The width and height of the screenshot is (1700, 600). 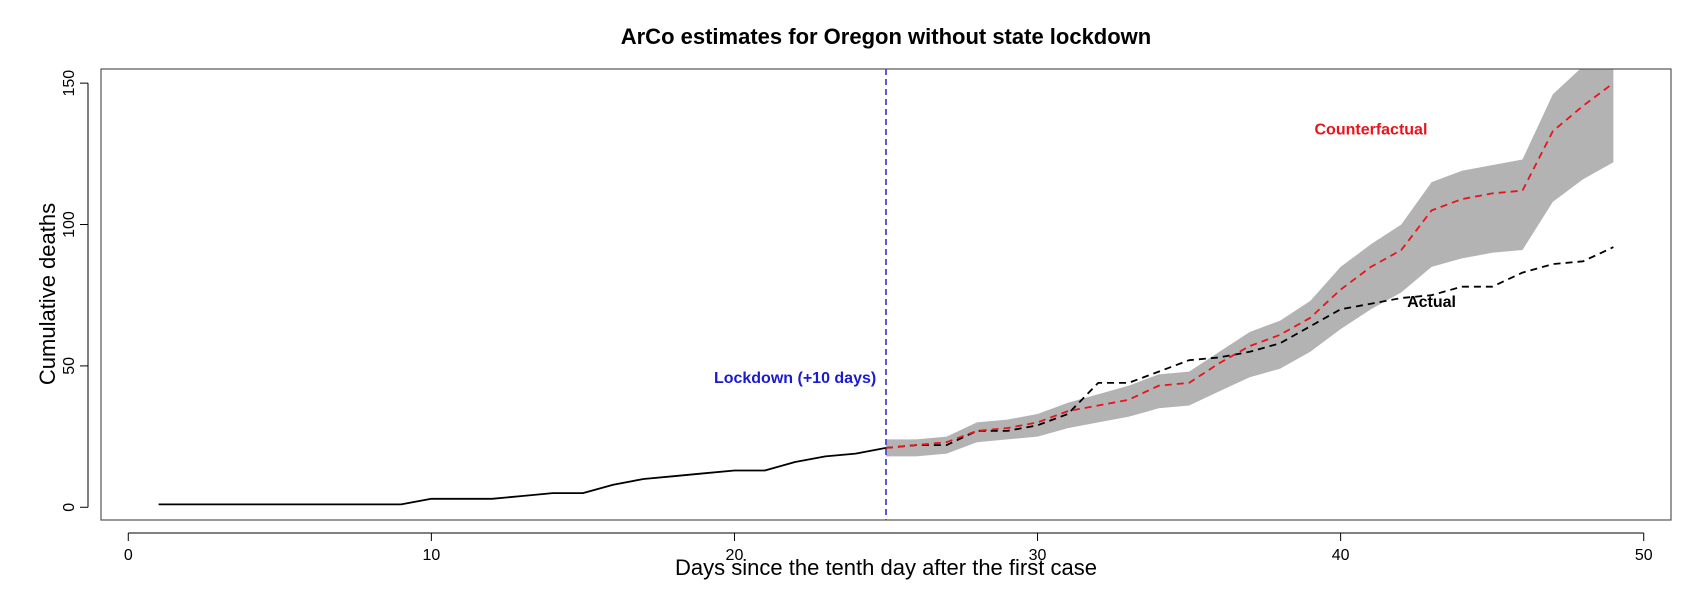 What do you see at coordinates (47, 294) in the screenshot?
I see `y-axis-label: Cumulative deaths` at bounding box center [47, 294].